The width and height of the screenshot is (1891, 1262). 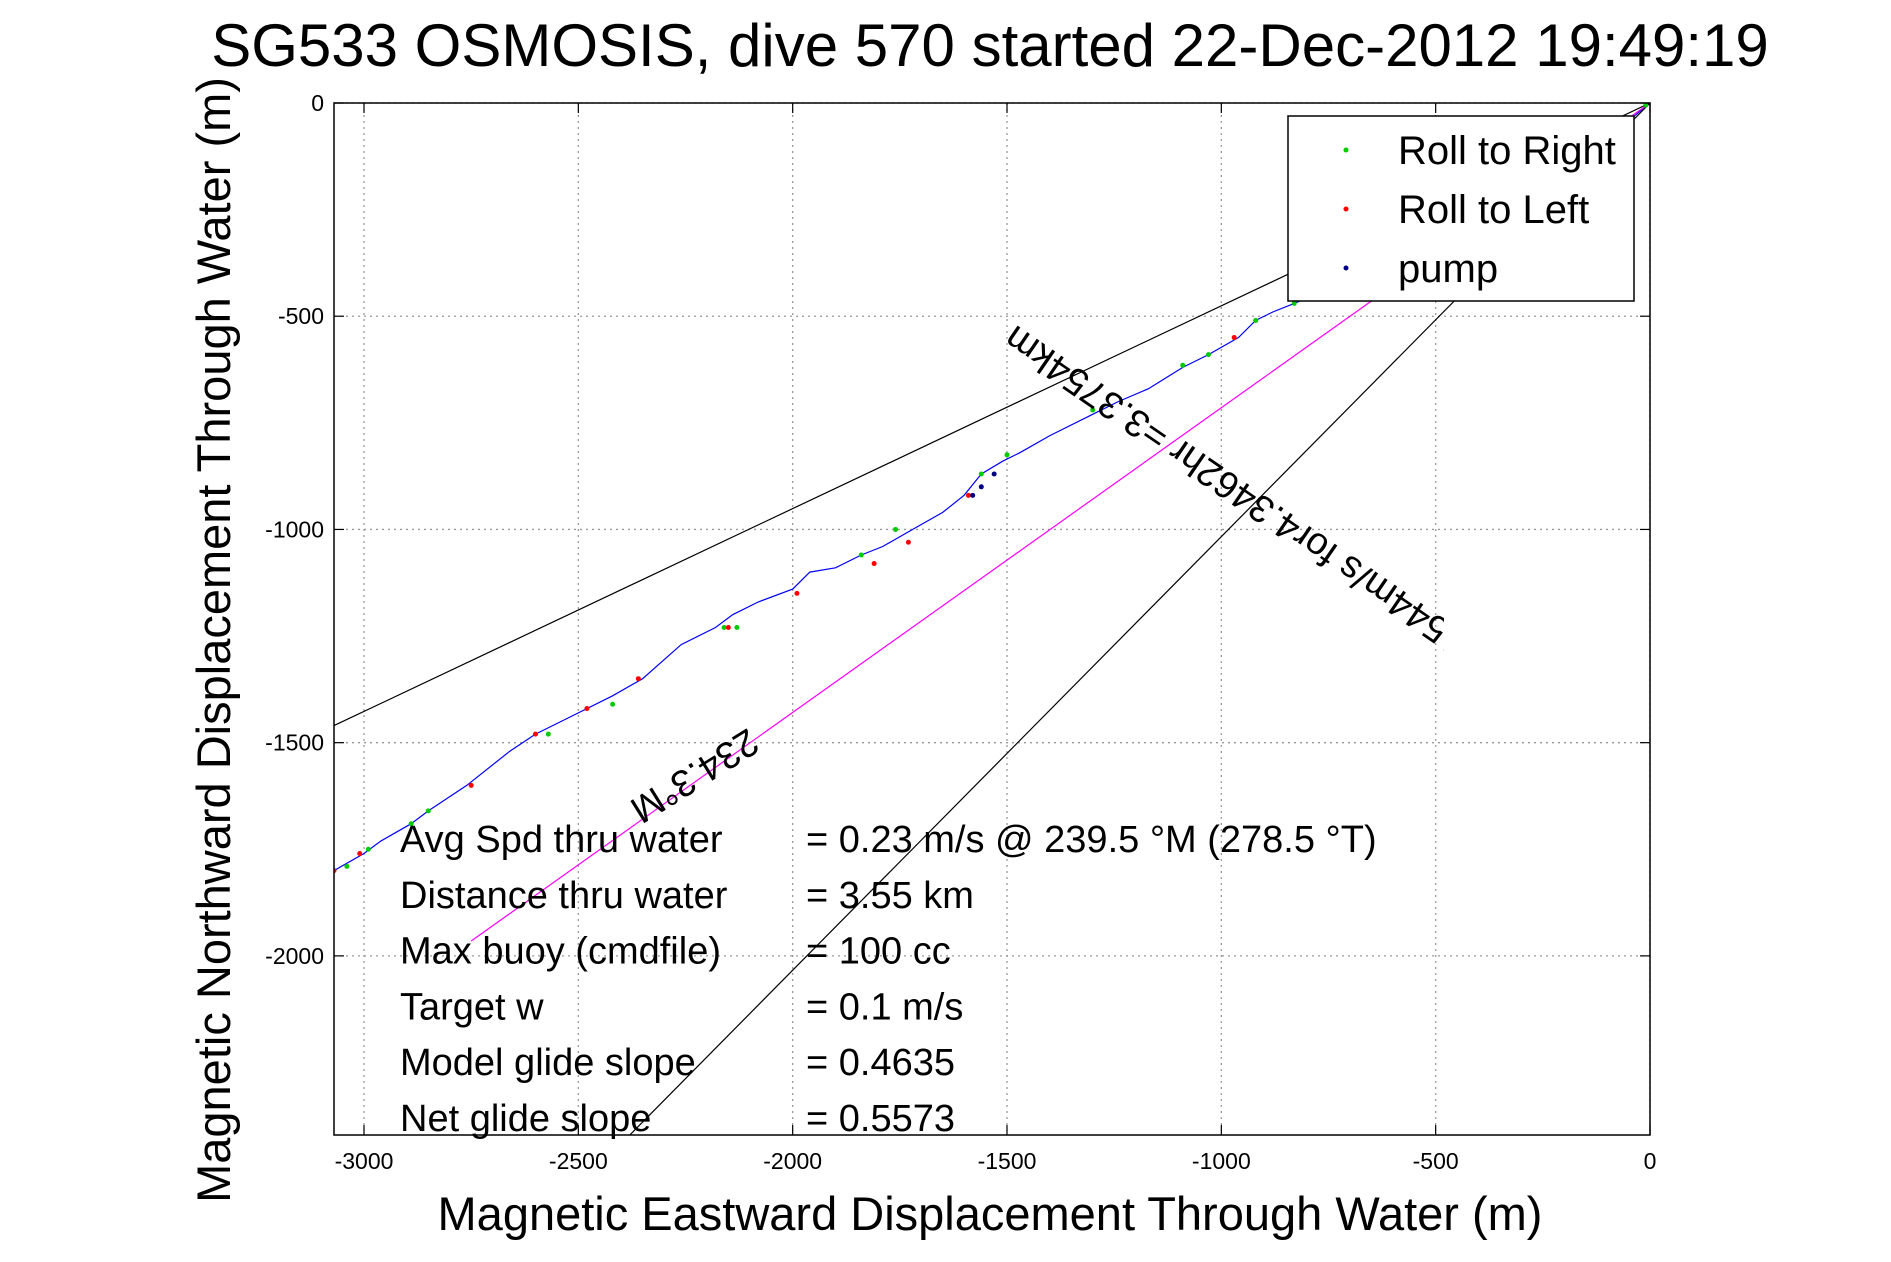 I want to click on x-tick-label: 0, so click(x=1650, y=1161).